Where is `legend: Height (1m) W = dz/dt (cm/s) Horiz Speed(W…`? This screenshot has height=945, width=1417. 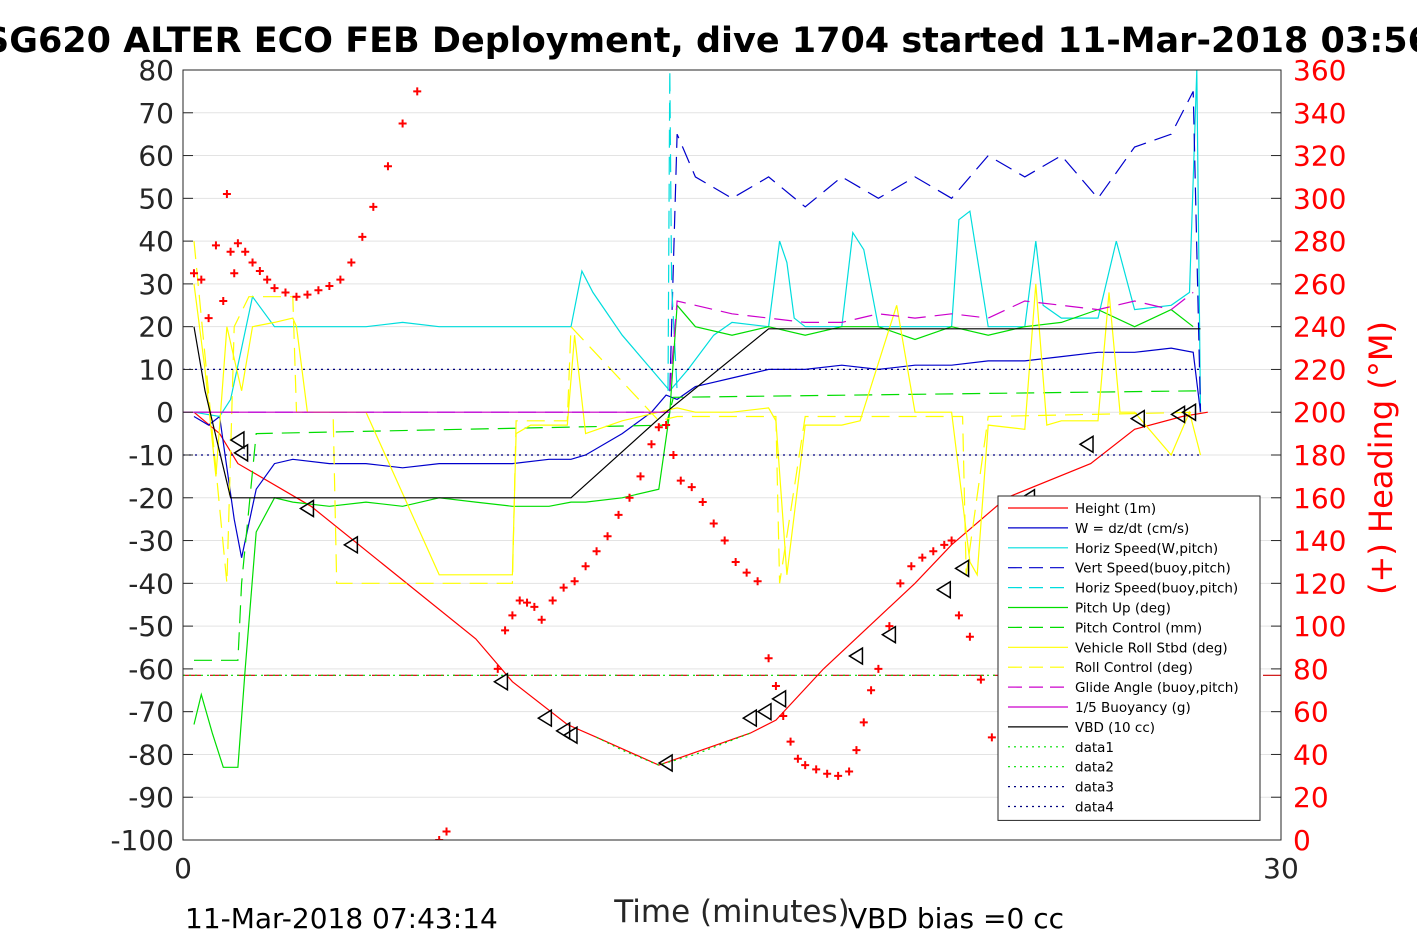 legend: Height (1m) W = dz/dt (cm/s) Horiz Speed(W… is located at coordinates (1129, 658).